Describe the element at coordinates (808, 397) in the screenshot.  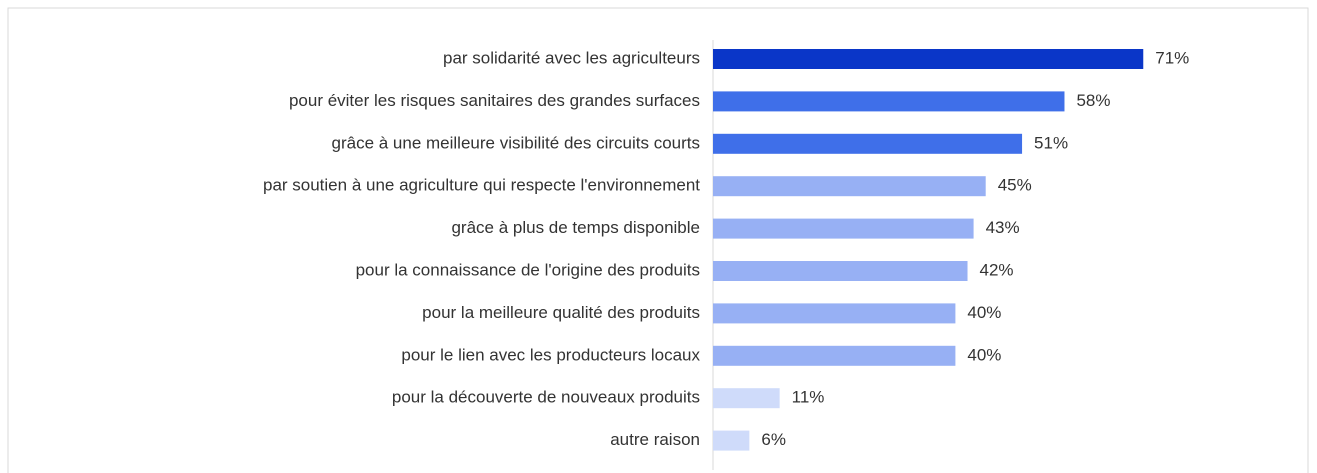
I see `value-label: 11%` at that location.